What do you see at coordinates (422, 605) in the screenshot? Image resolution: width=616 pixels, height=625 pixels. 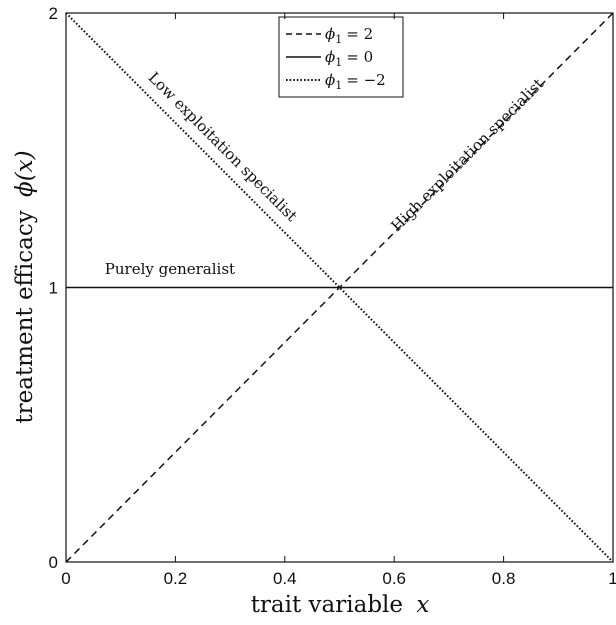 I see `x-axis-label-variable: x` at bounding box center [422, 605].